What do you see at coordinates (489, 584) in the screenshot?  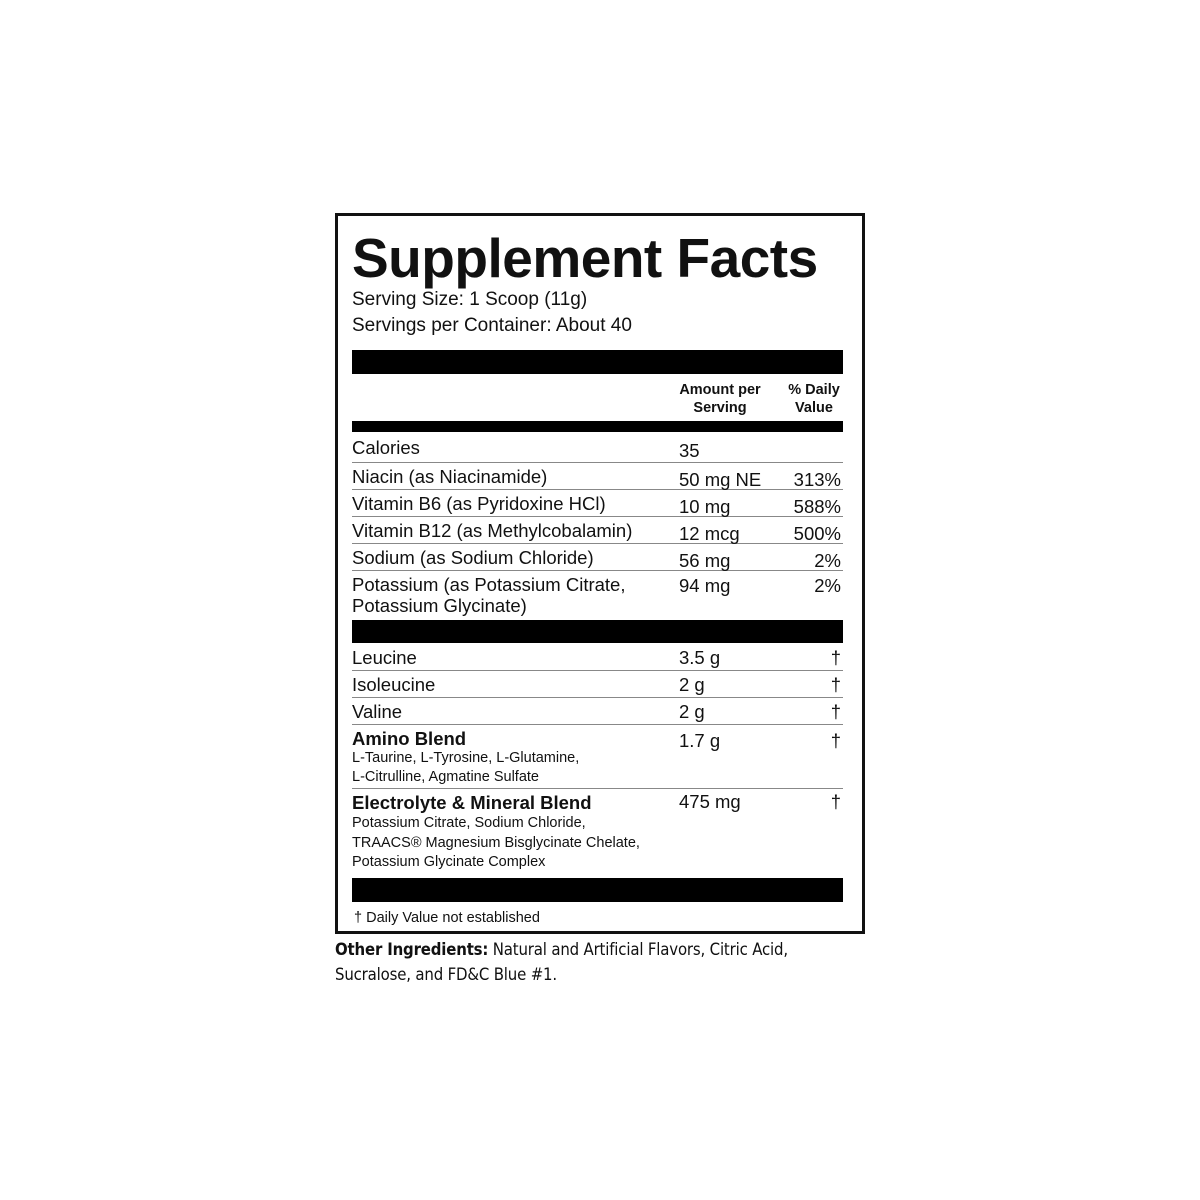 I see `nutrient-name: Potassium (as Potassium Citrate,` at bounding box center [489, 584].